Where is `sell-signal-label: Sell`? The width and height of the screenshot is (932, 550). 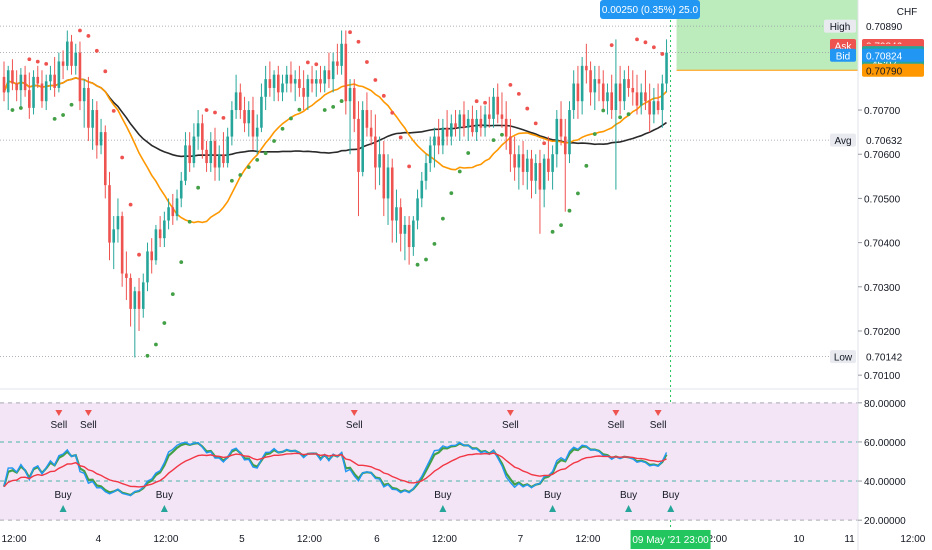 sell-signal-label: Sell is located at coordinates (658, 425).